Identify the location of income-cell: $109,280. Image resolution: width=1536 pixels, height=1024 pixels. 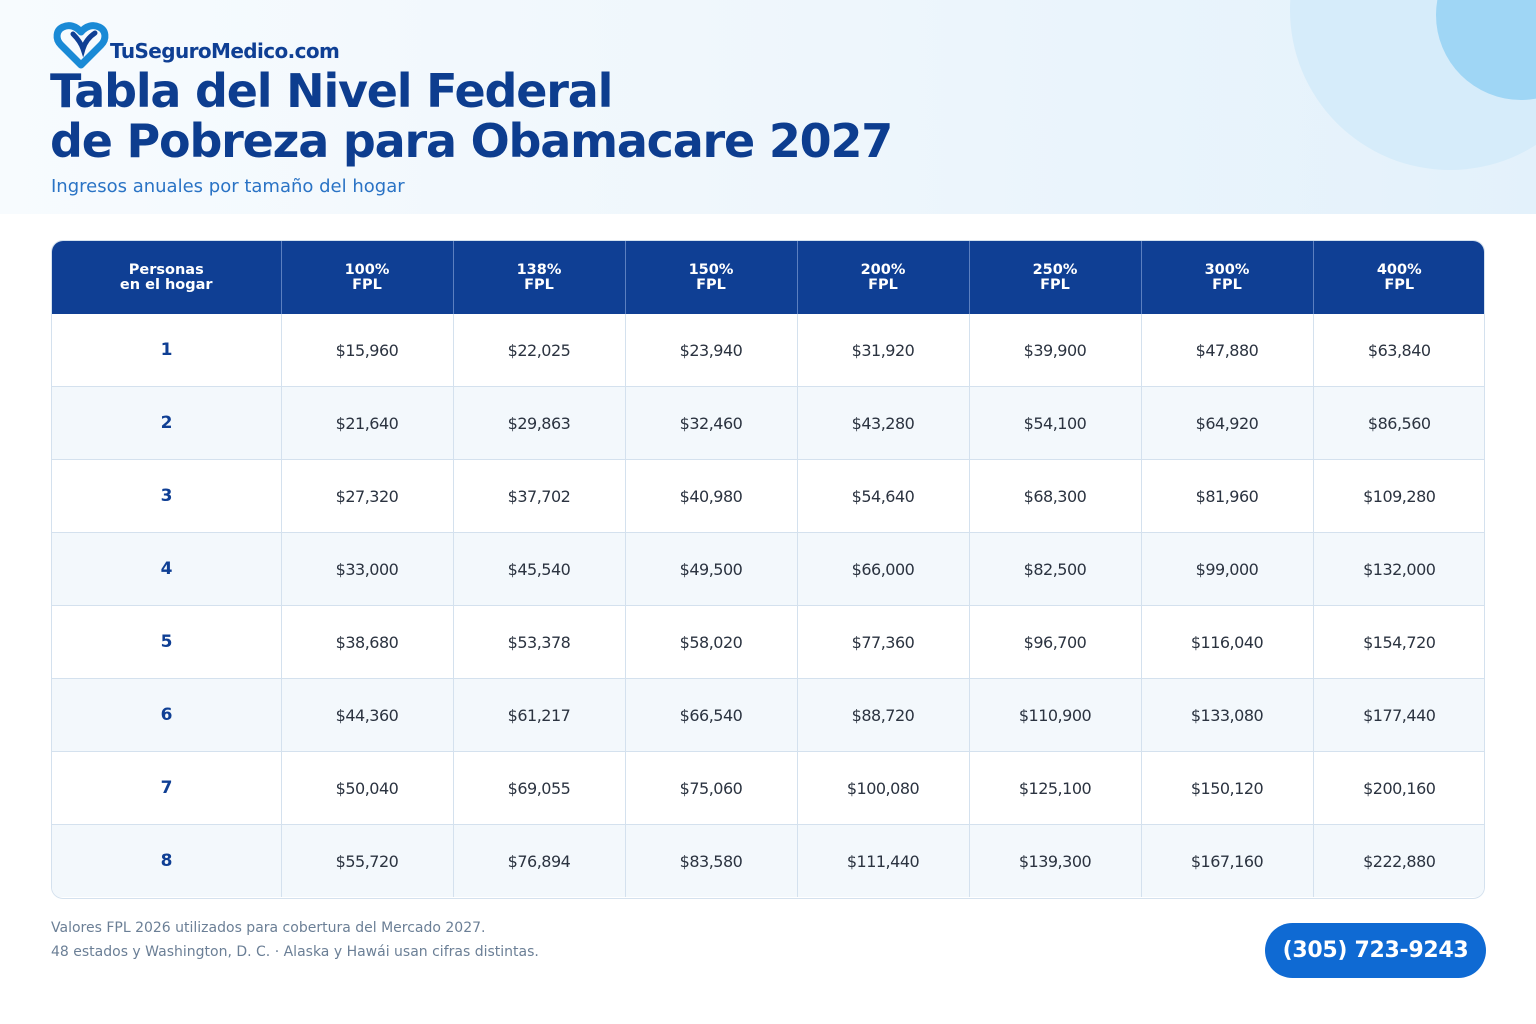
(1398, 496).